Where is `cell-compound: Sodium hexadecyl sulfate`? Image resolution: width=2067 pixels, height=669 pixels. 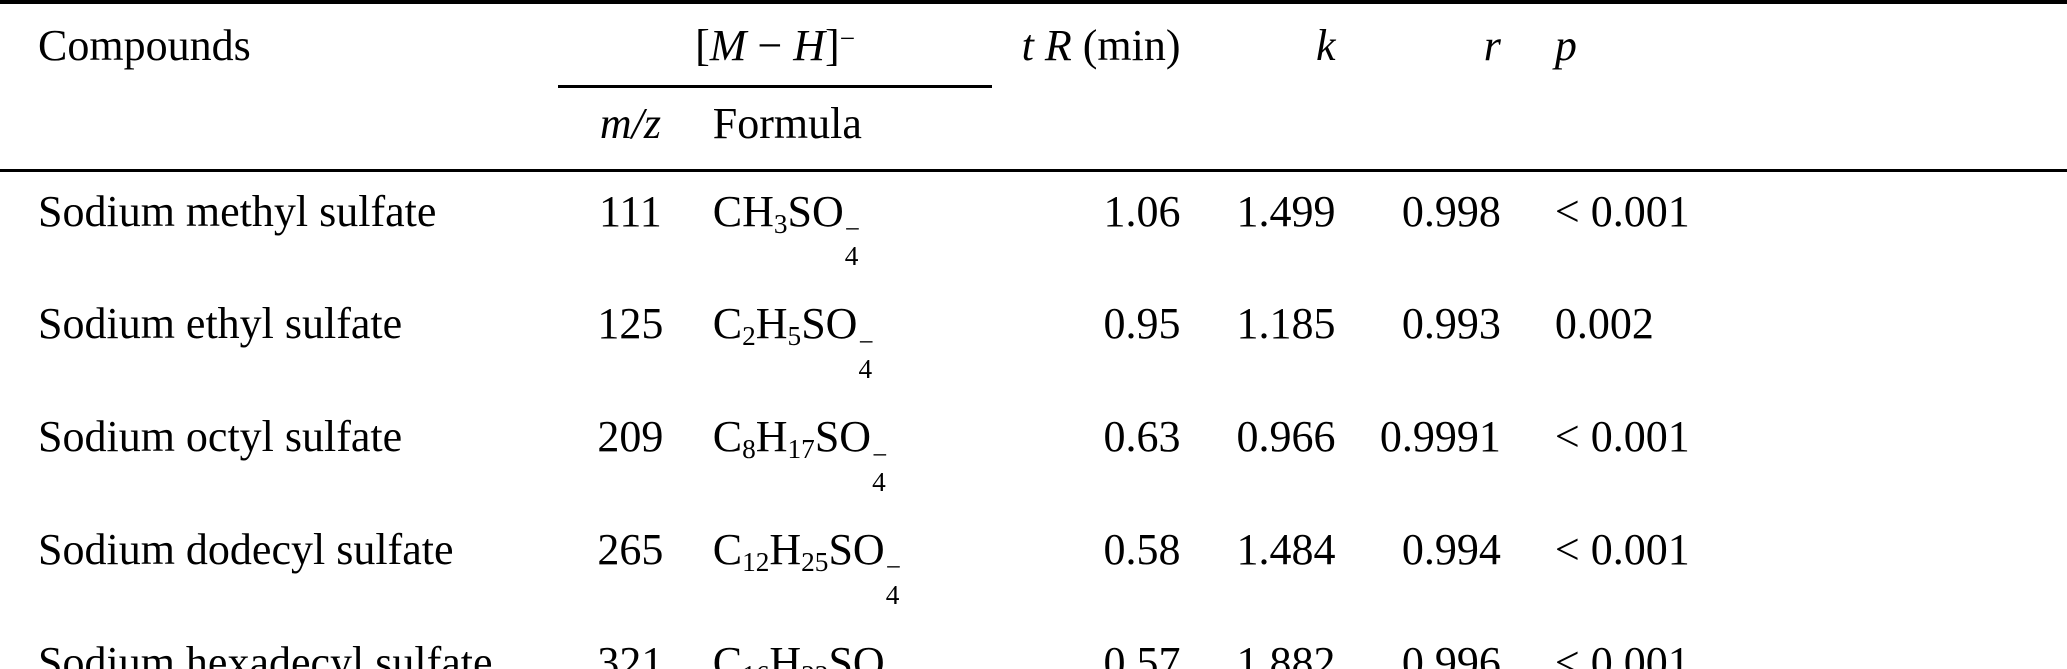
cell-compound: Sodium hexadecyl sulfate is located at coordinates (265, 653).